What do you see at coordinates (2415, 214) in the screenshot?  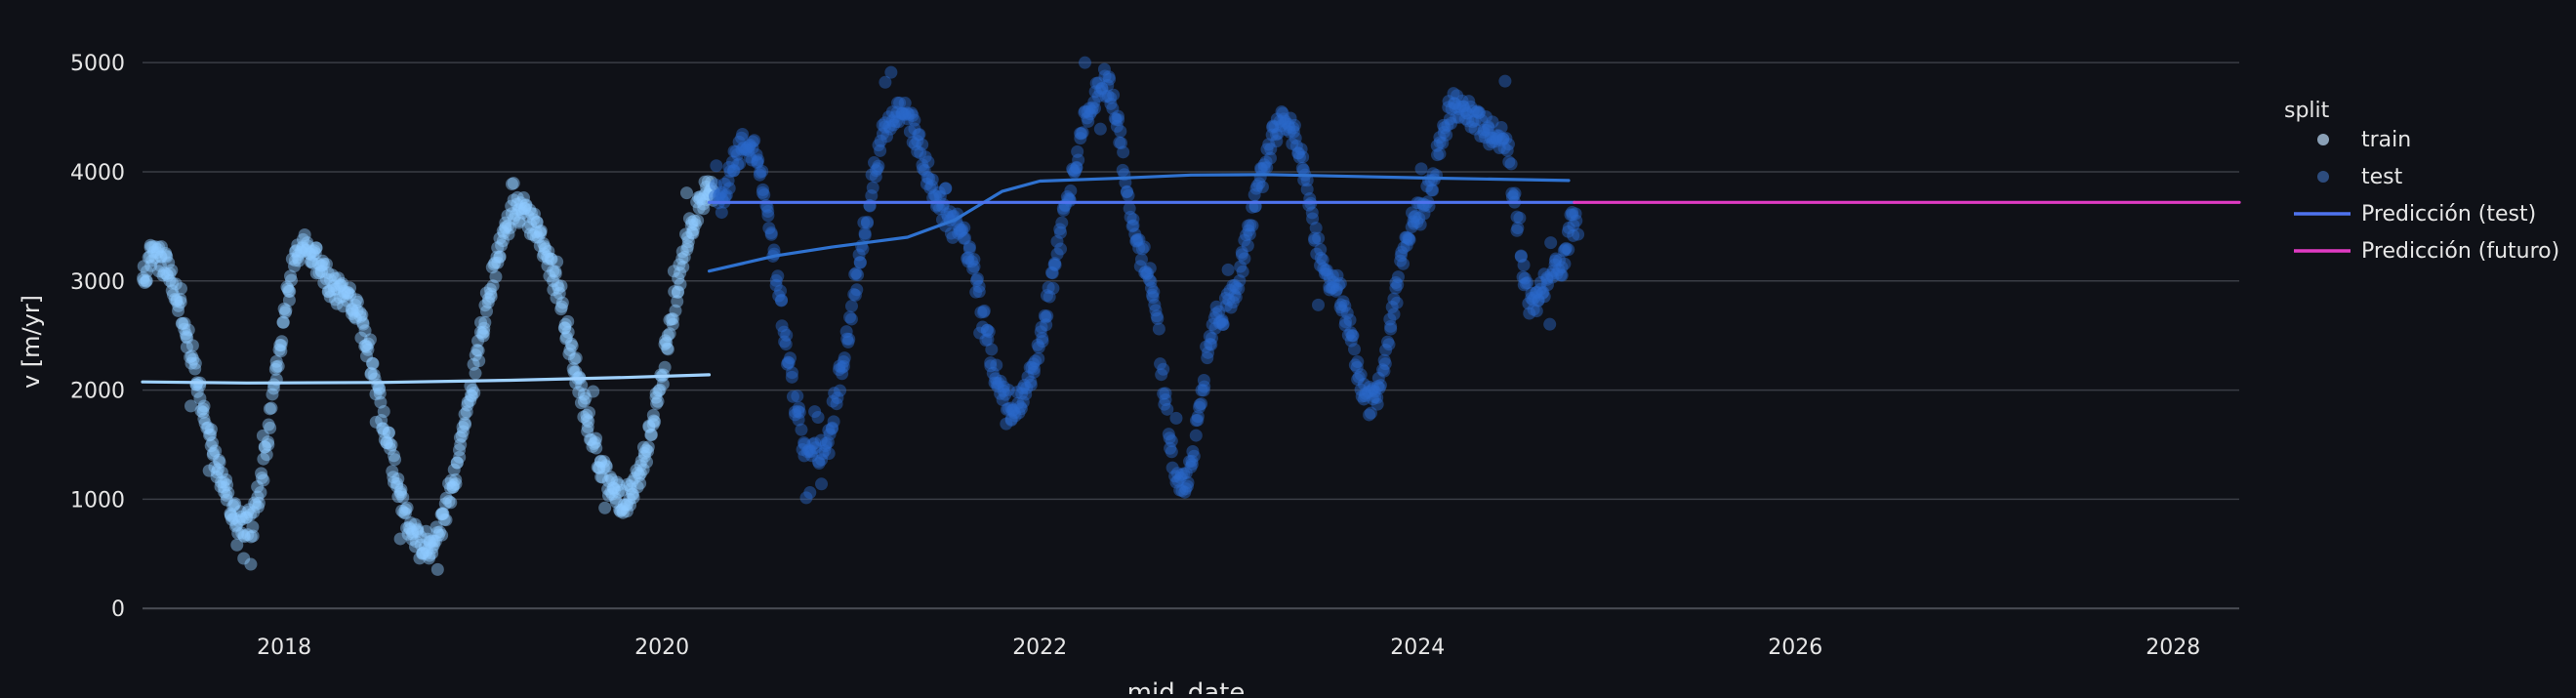 I see `legend-item: Predicción (test)` at bounding box center [2415, 214].